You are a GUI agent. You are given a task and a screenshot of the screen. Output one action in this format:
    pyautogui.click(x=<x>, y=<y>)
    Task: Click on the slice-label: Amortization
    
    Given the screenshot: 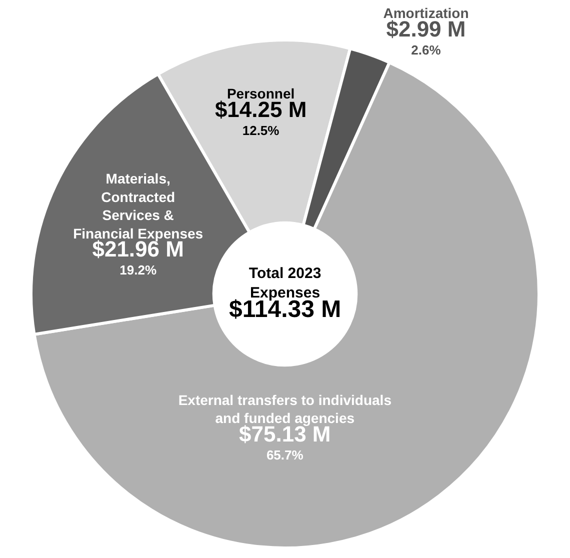 What is the action you would take?
    pyautogui.click(x=426, y=13)
    